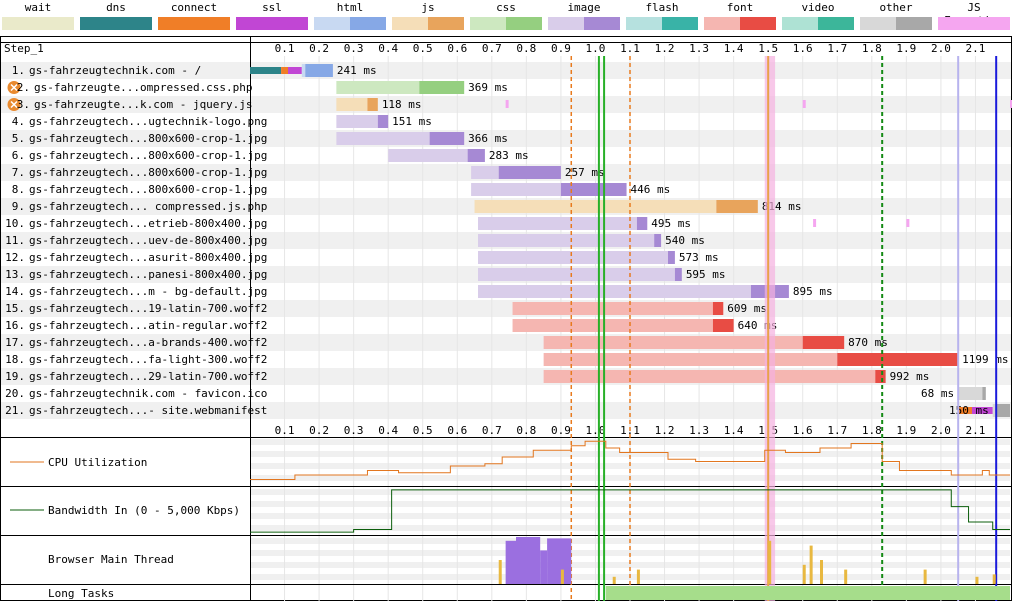  Describe the element at coordinates (818, 16) in the screenshot. I see `legend-item-video: video` at that location.